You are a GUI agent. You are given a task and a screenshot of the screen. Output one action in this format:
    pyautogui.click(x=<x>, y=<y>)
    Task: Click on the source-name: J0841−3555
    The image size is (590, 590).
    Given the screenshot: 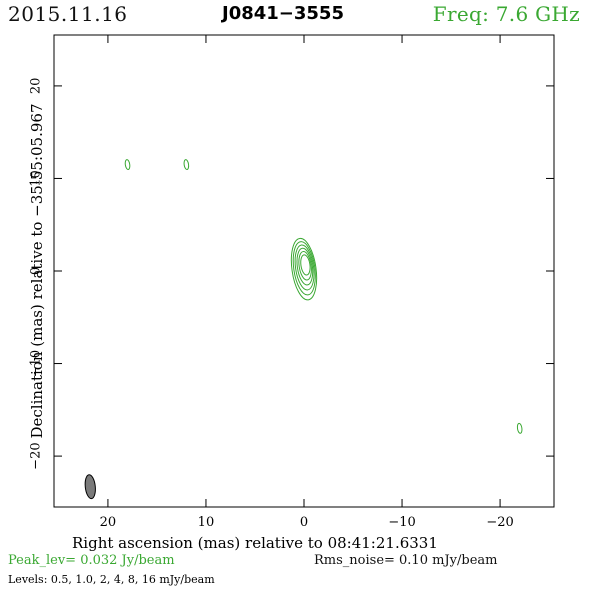 What is the action you would take?
    pyautogui.click(x=283, y=13)
    